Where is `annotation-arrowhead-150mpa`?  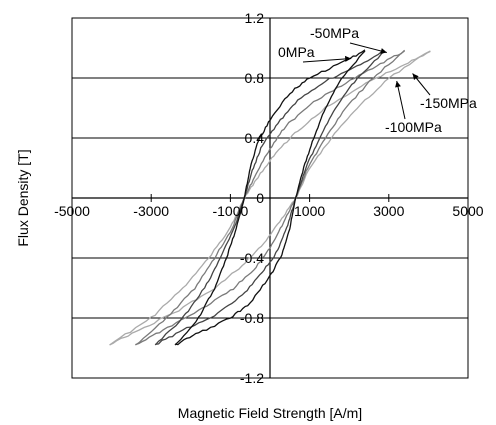
annotation-arrowhead-150mpa is located at coordinates (415, 76).